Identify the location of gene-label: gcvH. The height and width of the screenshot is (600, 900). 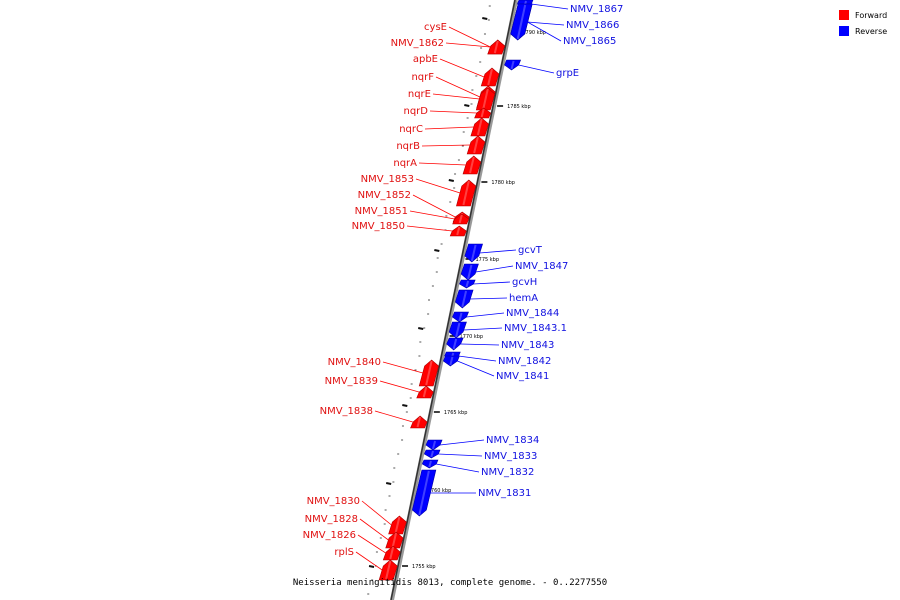
(524, 282).